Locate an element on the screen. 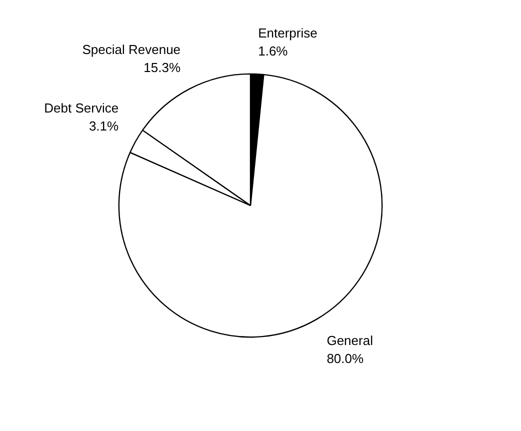 This screenshot has height=431, width=521. slice-label: Debt Service is located at coordinates (81, 108).